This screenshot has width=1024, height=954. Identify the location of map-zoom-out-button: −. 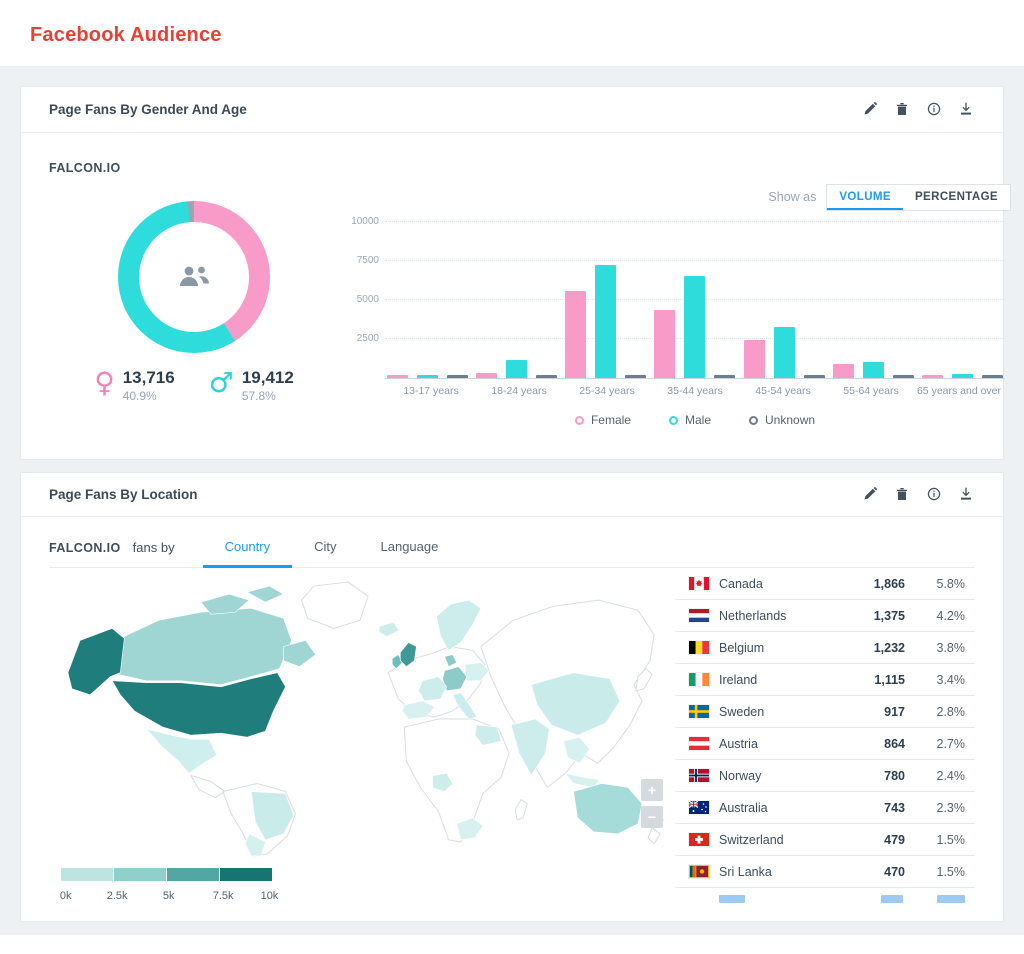
(652, 817).